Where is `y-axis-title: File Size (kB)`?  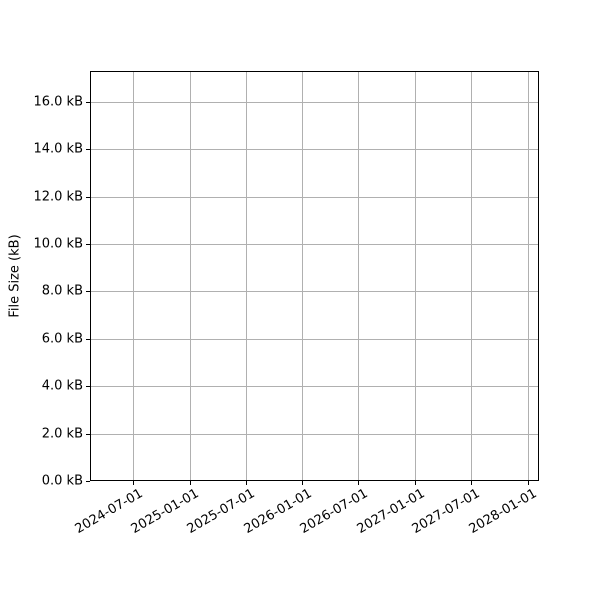 y-axis-title: File Size (kB) is located at coordinates (15, 276).